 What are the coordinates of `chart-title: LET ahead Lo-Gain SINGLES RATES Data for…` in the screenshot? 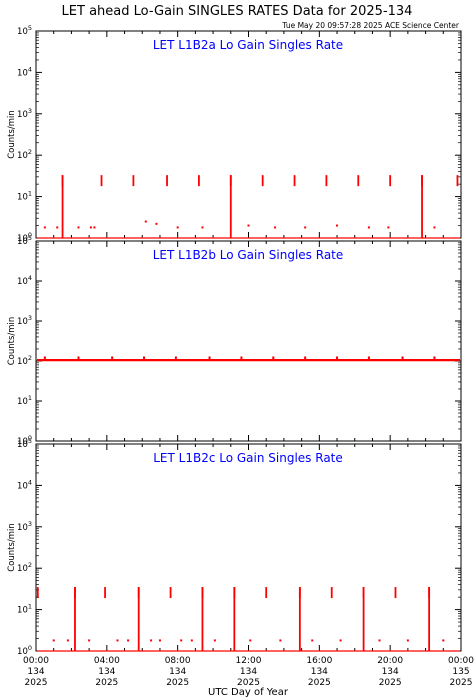 It's located at (237, 11).